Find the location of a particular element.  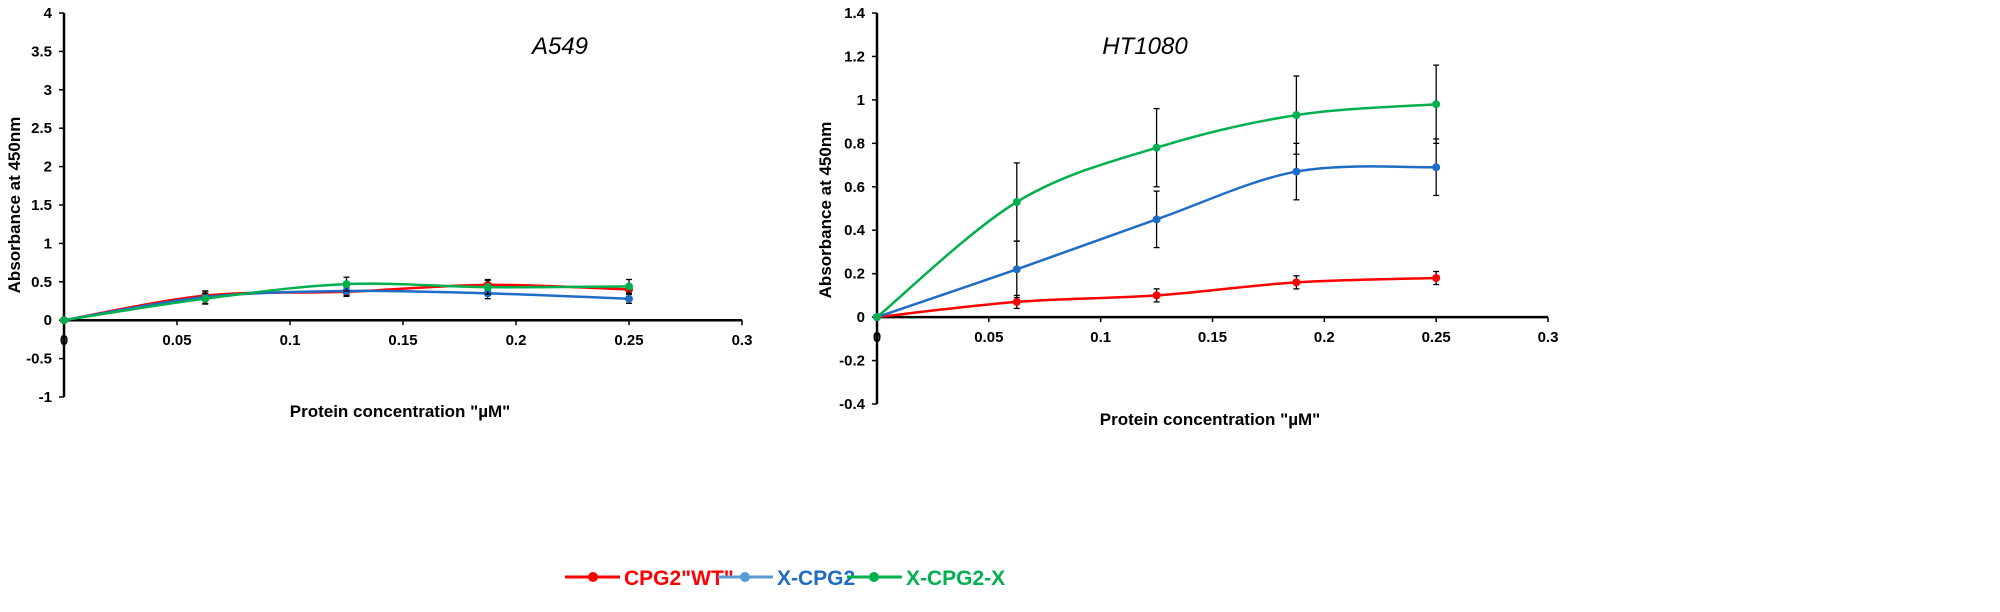

y-tick-label: 0.5 is located at coordinates (41, 282).